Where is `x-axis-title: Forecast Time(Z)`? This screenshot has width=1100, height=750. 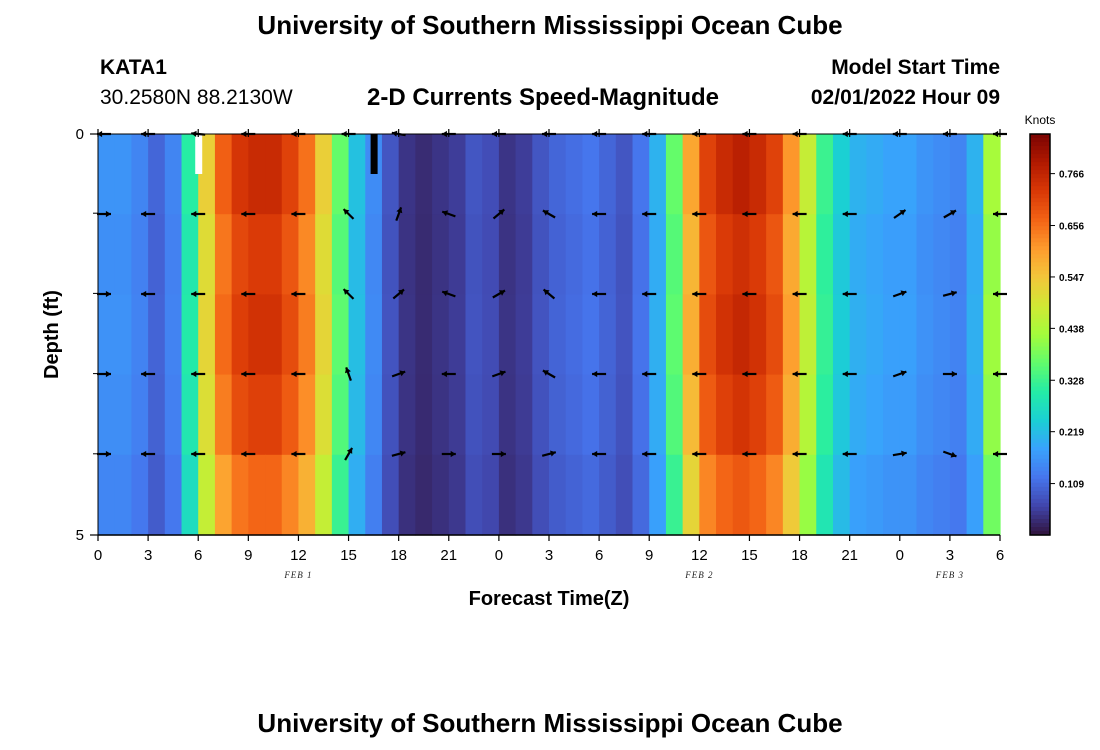
x-axis-title: Forecast Time(Z) is located at coordinates (549, 599).